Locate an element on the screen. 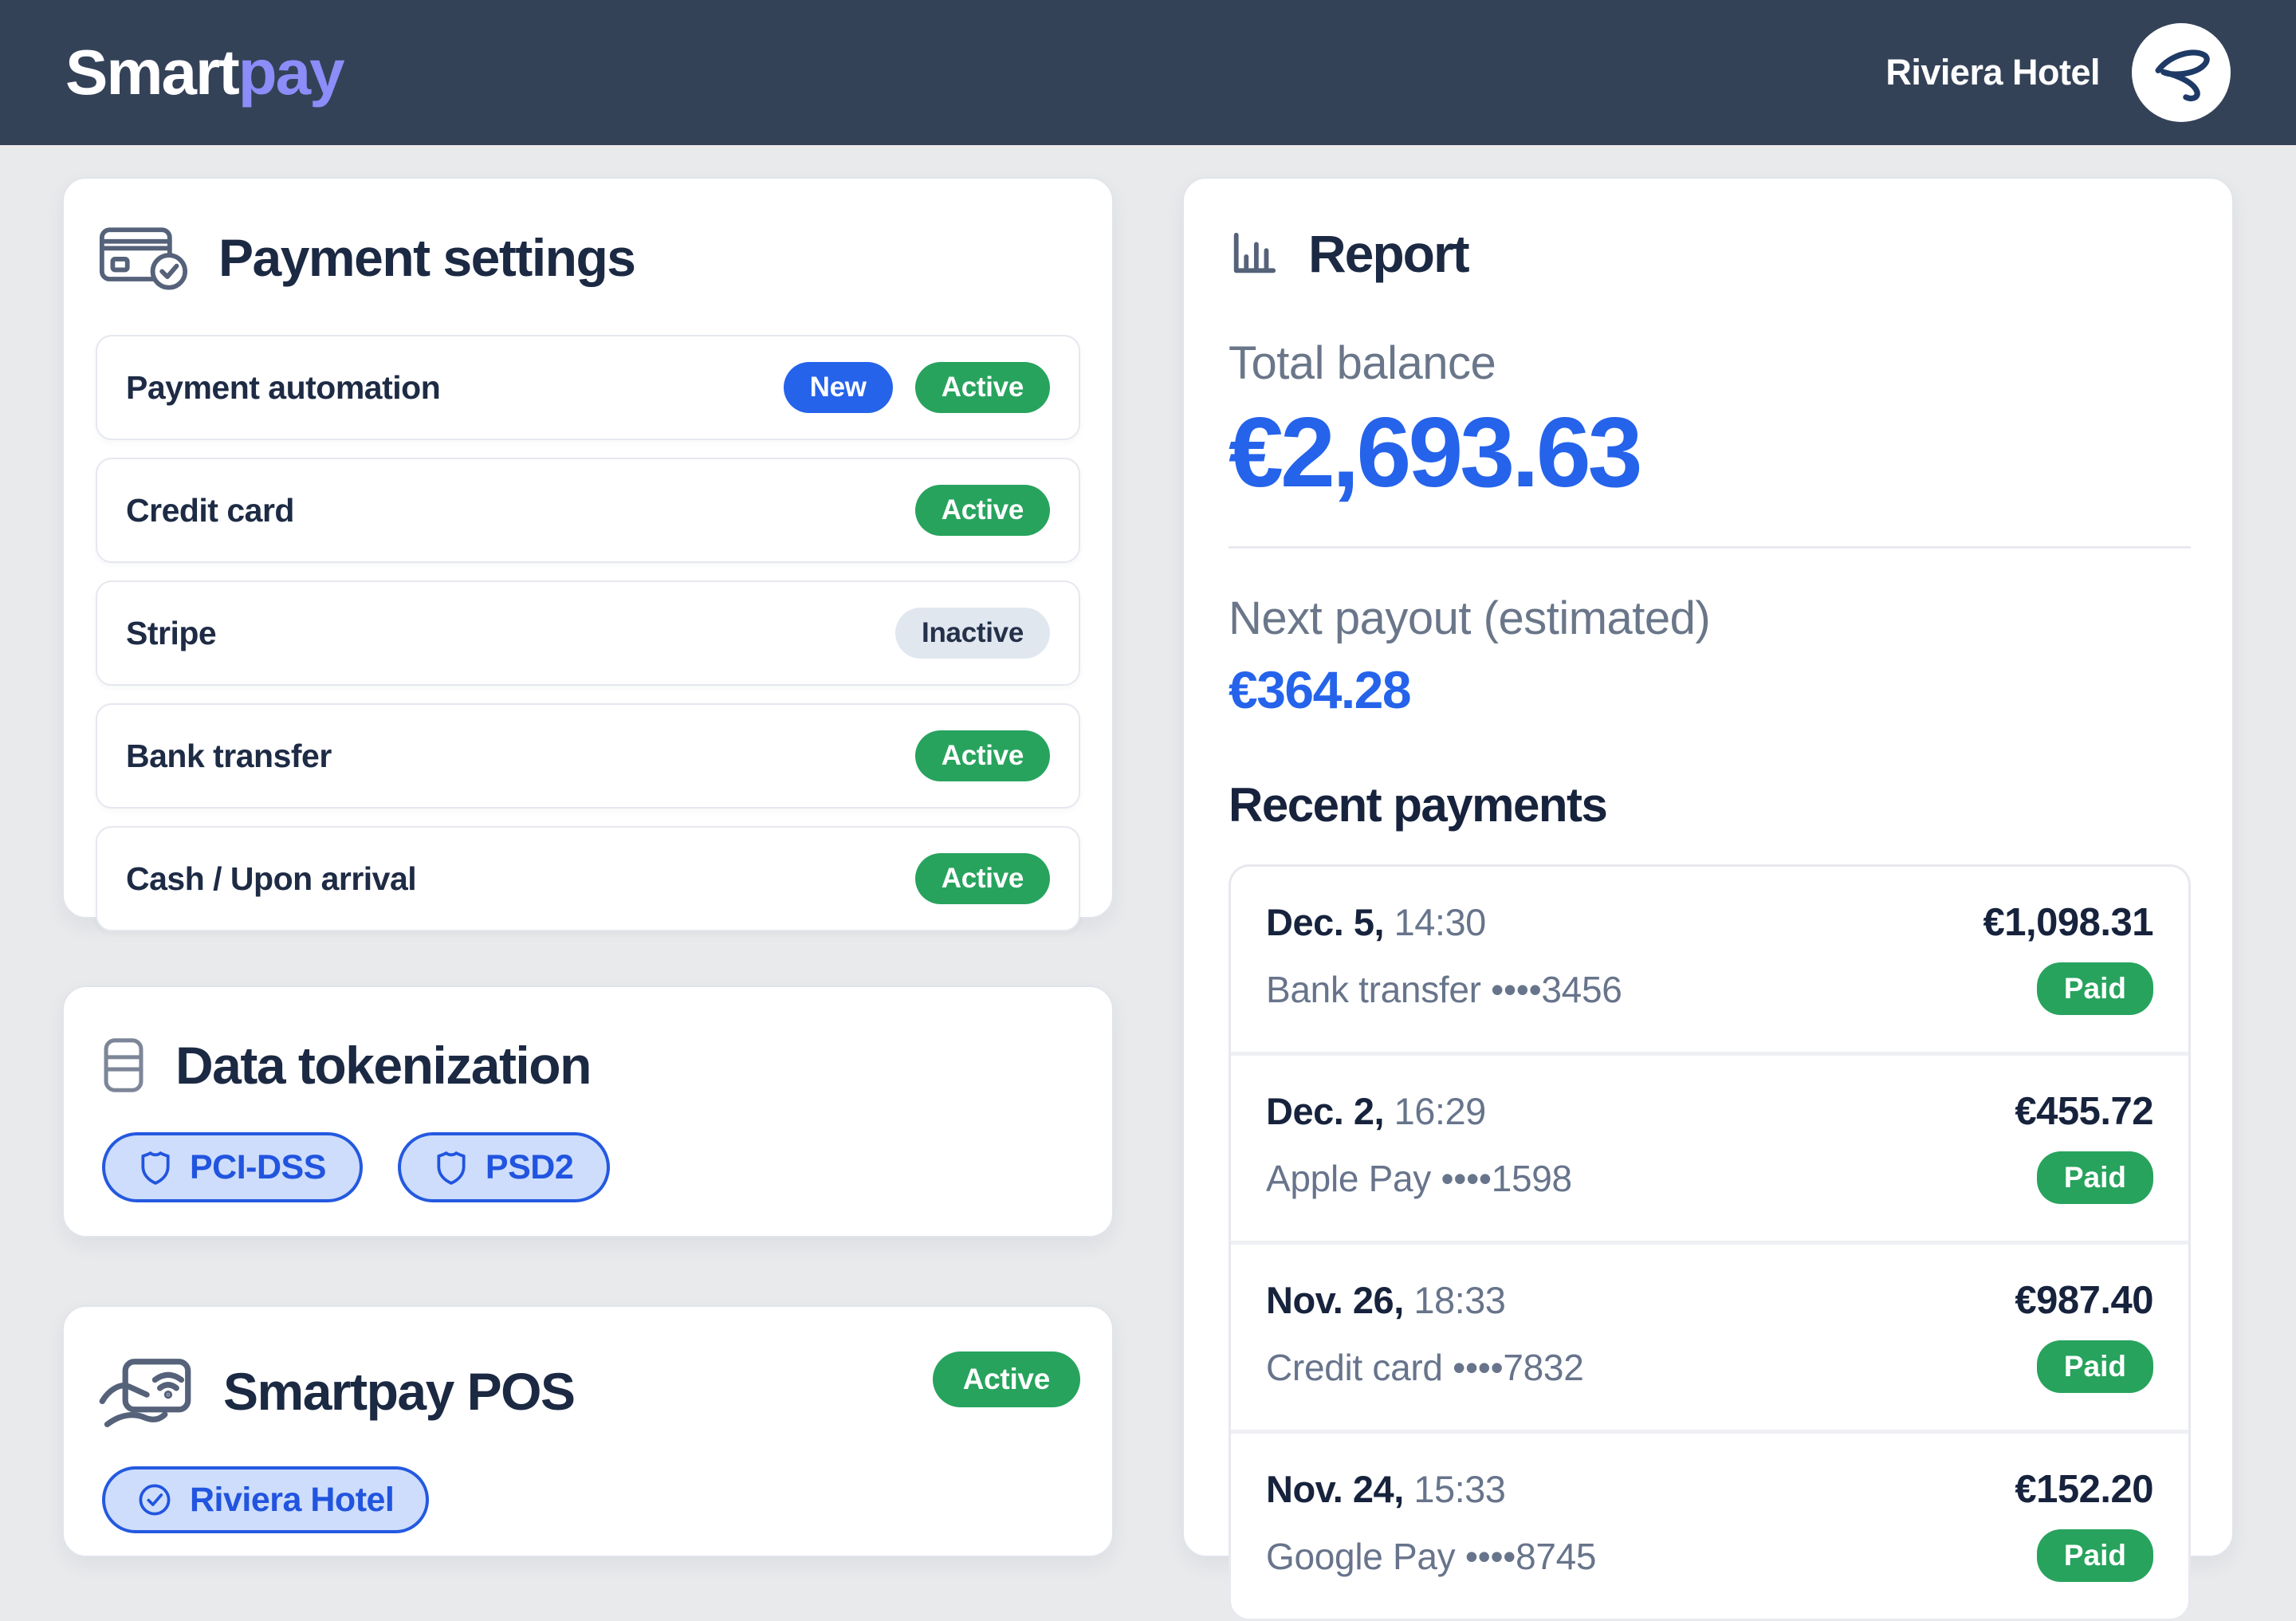  payment-date-line: Dec. 2, 16:29 is located at coordinates (1419, 1111).